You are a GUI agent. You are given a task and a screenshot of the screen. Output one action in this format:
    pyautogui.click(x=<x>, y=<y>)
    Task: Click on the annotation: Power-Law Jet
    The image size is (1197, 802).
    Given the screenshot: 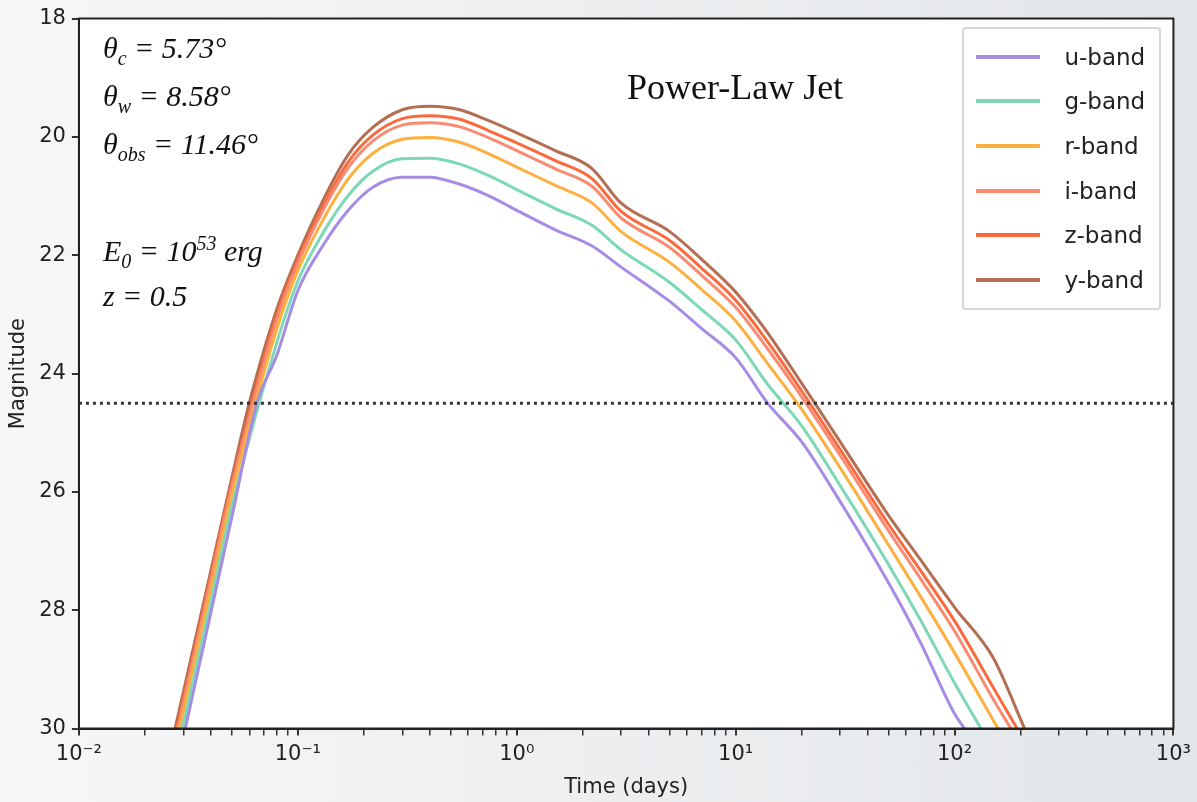 What is the action you would take?
    pyautogui.click(x=735, y=86)
    